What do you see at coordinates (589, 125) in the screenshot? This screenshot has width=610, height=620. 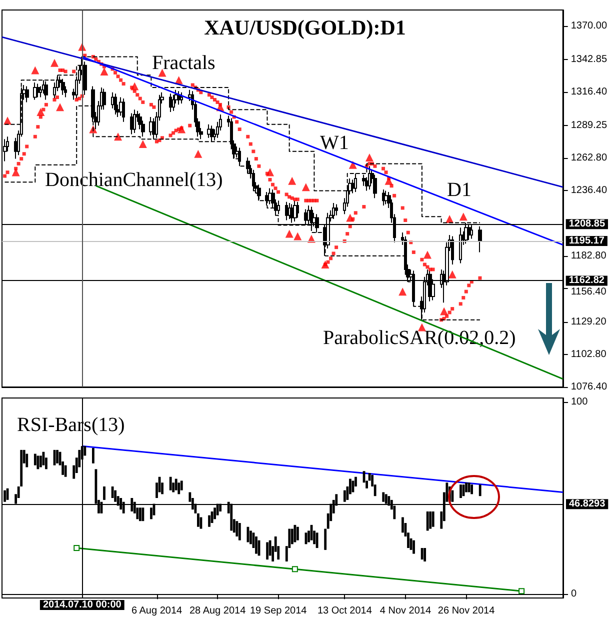 I see `y-tick-label: 1289.25` at bounding box center [589, 125].